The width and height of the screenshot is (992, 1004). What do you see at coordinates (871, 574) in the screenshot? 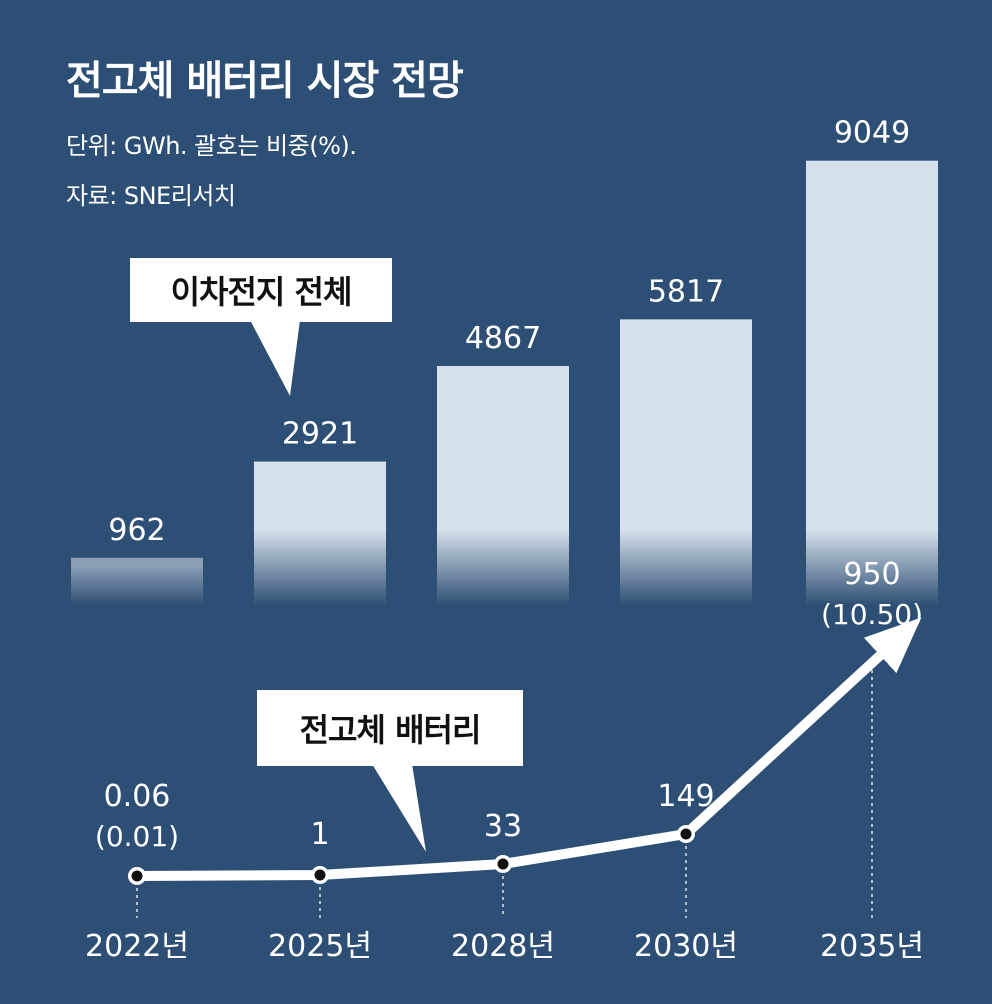
I see `line-value-label-4: 950` at bounding box center [871, 574].